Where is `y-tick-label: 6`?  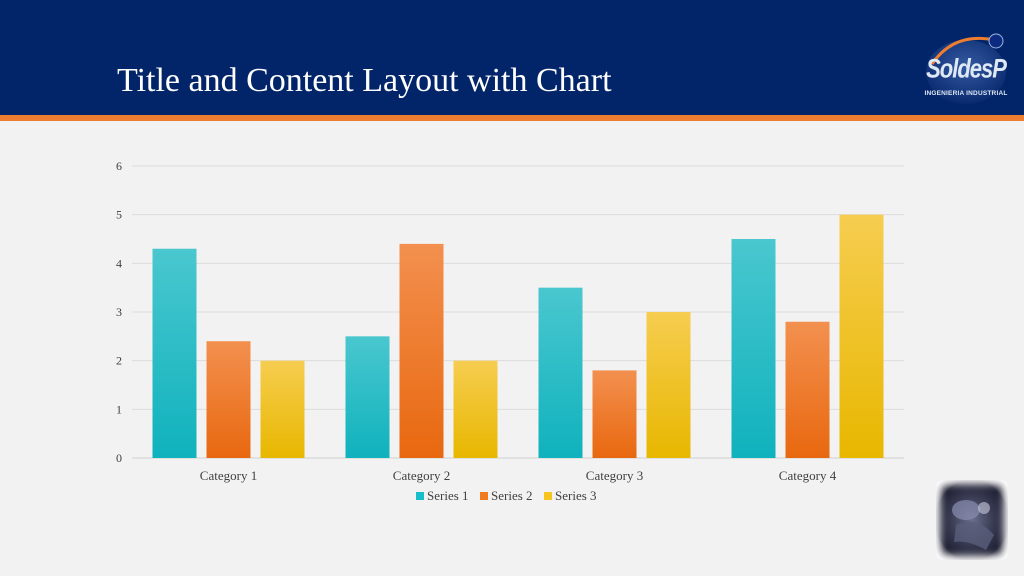
y-tick-label: 6 is located at coordinates (119, 166).